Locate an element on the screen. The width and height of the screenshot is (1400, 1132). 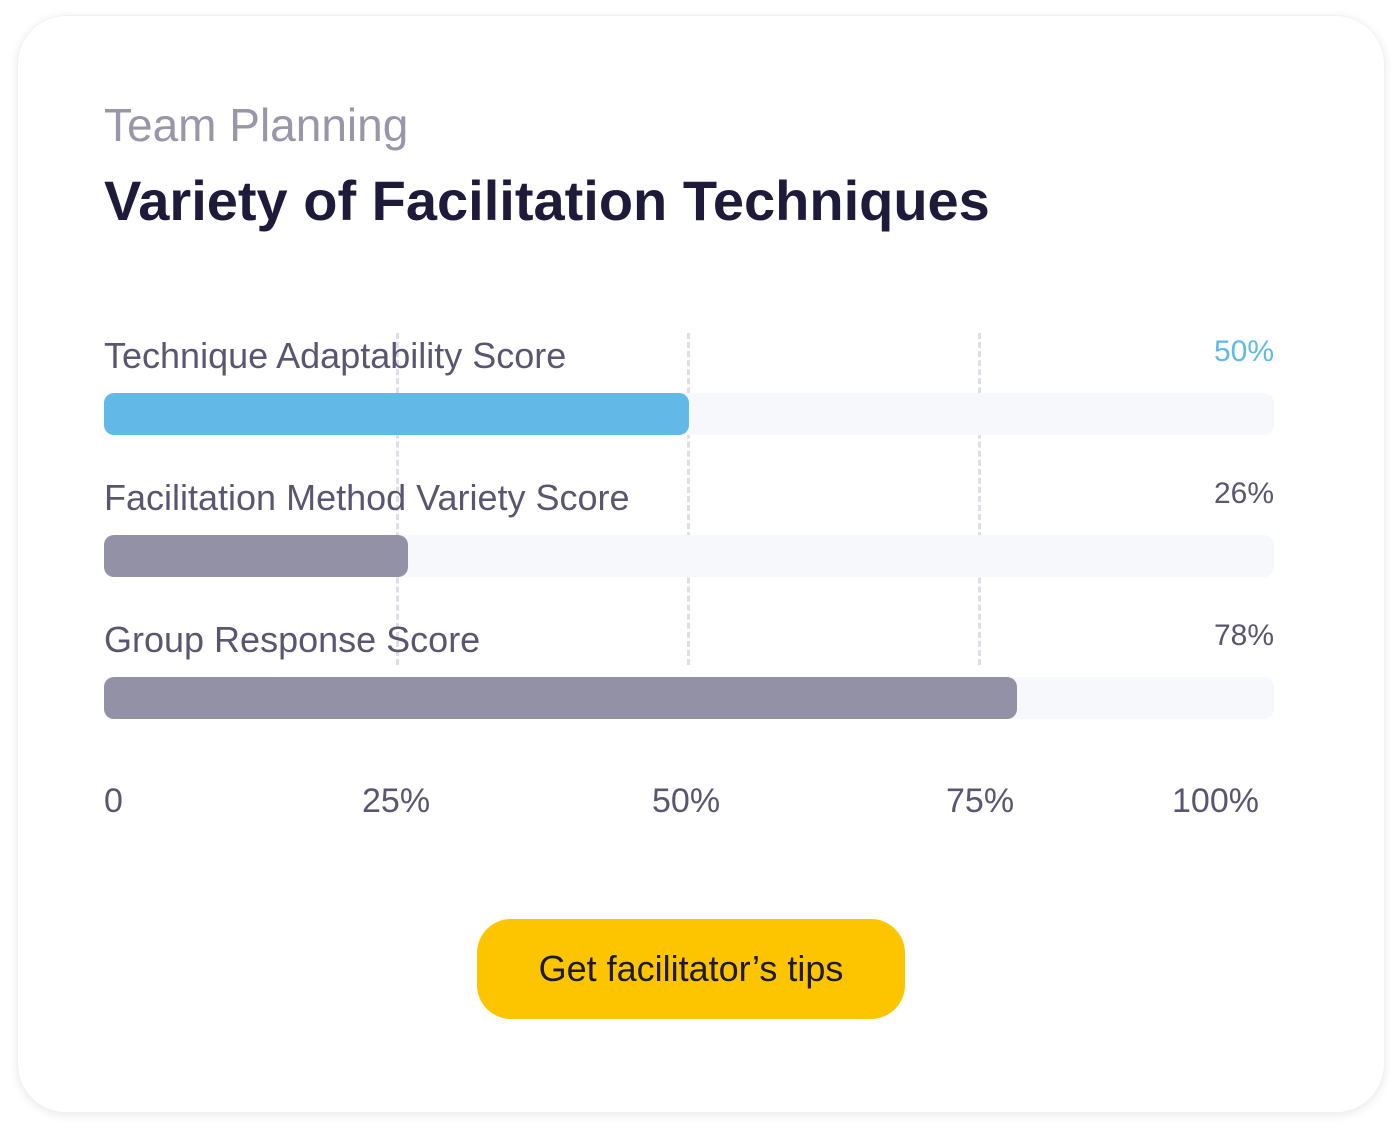
bar-value-label: 26% is located at coordinates (1243, 493).